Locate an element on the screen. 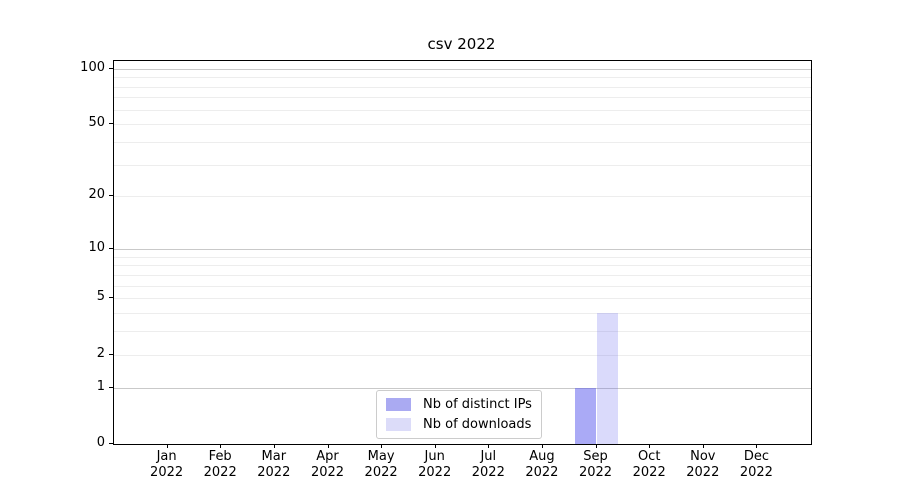 This screenshot has height=500, width=900. x-tick-label: Aug 2022 is located at coordinates (542, 464).